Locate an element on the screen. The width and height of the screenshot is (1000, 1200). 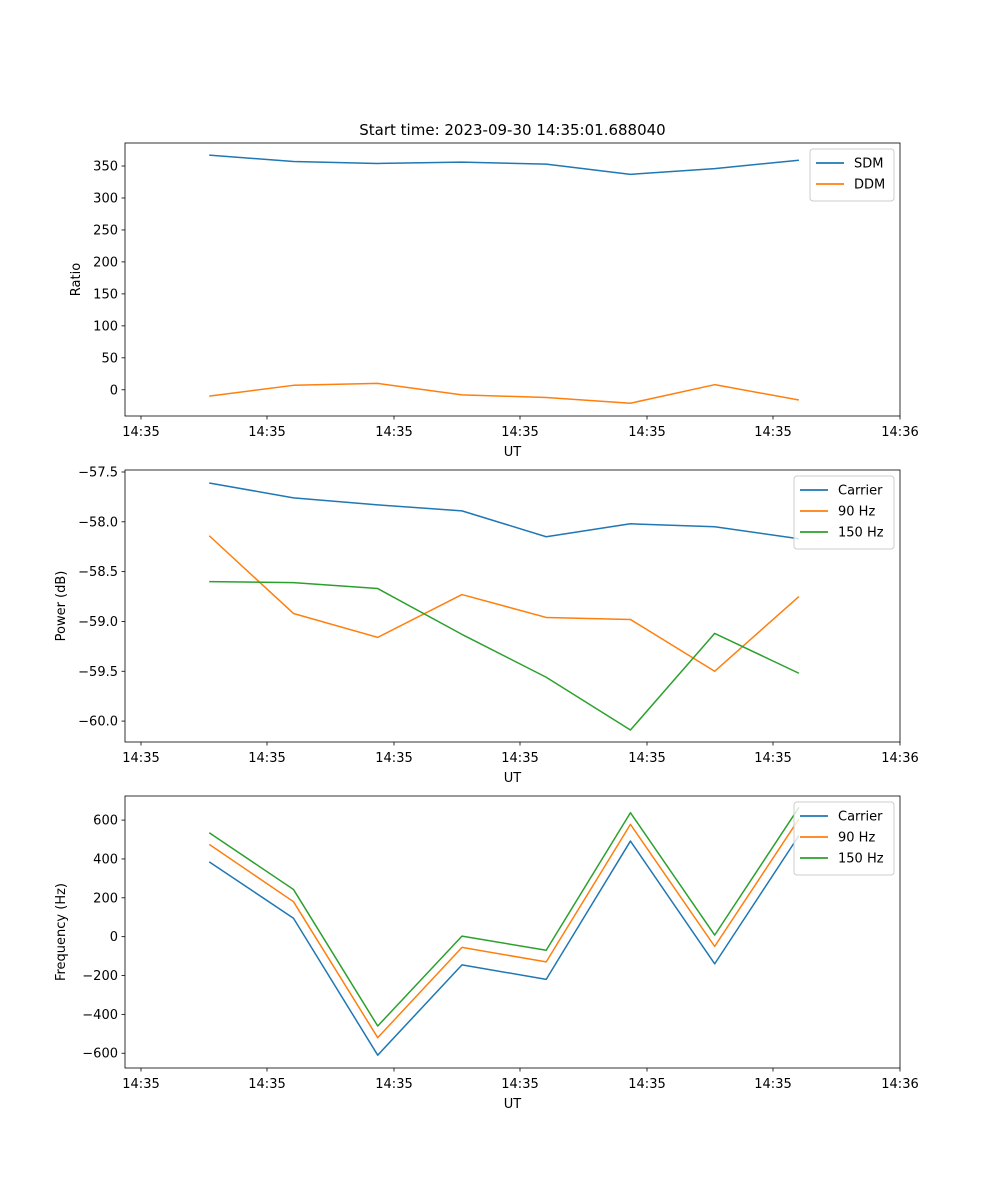
figure-title: Start time: 2023-09-30 14:35:01.688040 is located at coordinates (512, 130).